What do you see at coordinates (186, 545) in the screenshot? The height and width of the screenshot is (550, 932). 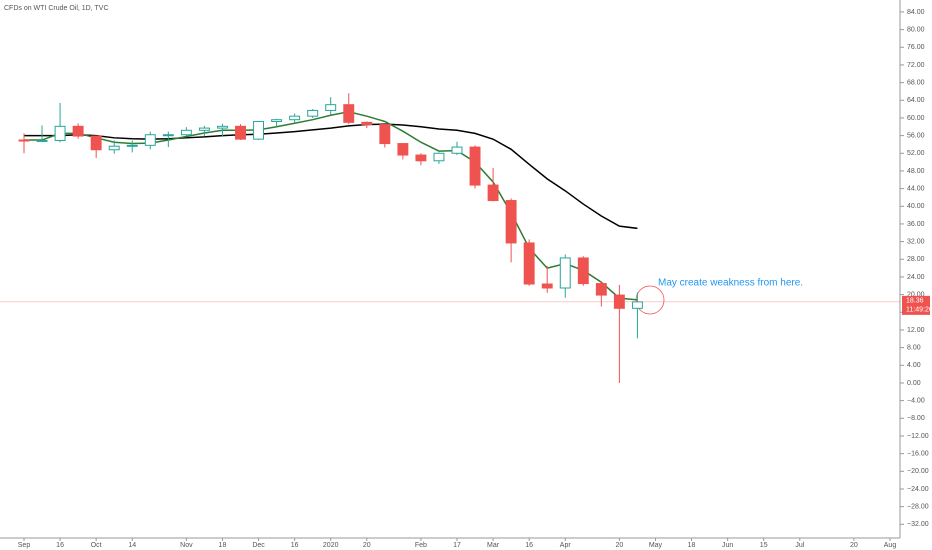 I see `x-tick-label: Nov` at bounding box center [186, 545].